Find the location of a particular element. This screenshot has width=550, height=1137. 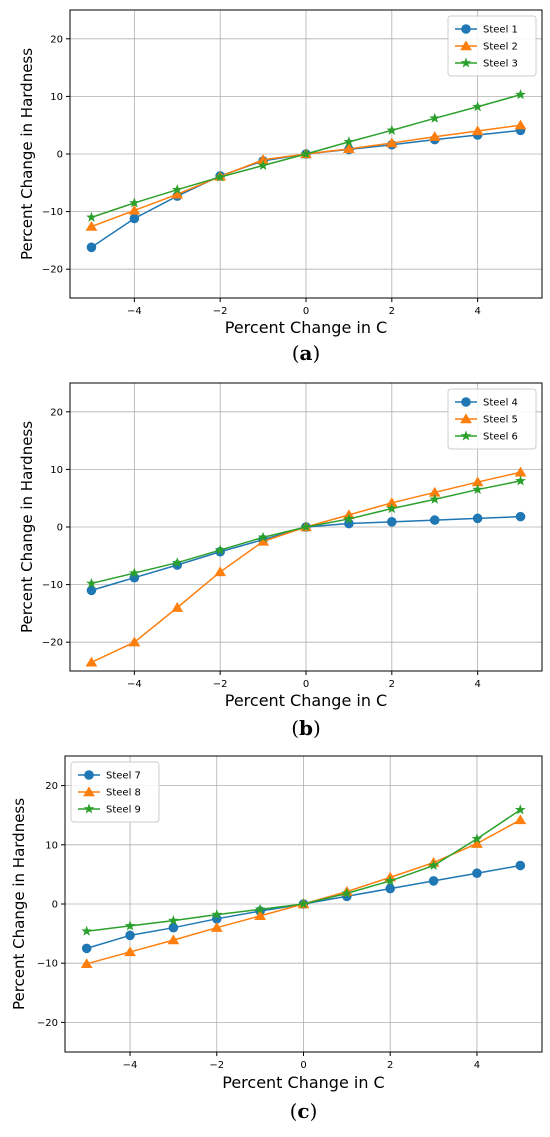

legend-label: Steel 5 is located at coordinates (500, 420).